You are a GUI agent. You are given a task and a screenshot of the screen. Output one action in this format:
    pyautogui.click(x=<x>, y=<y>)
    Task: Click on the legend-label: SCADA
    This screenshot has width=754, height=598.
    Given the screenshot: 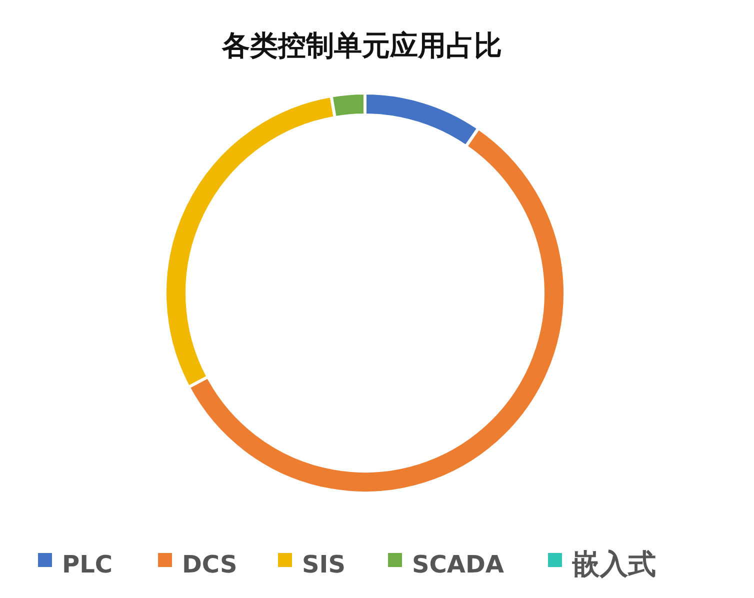 What is the action you would take?
    pyautogui.click(x=458, y=564)
    